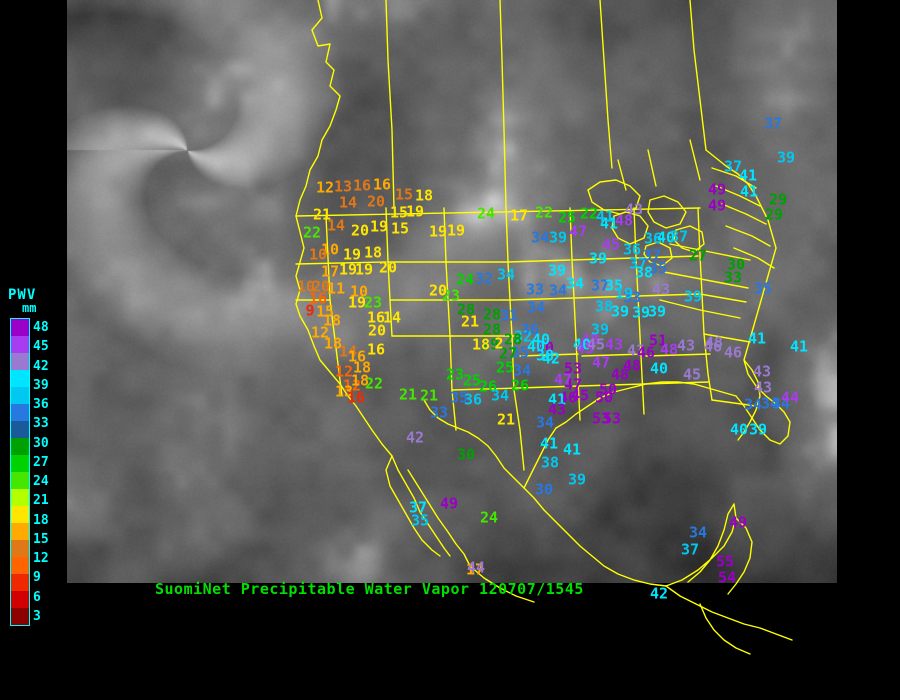 Image resolution: width=900 pixels, height=700 pixels. What do you see at coordinates (306, 286) in the screenshot?
I see `station-pwv-value: 10` at bounding box center [306, 286].